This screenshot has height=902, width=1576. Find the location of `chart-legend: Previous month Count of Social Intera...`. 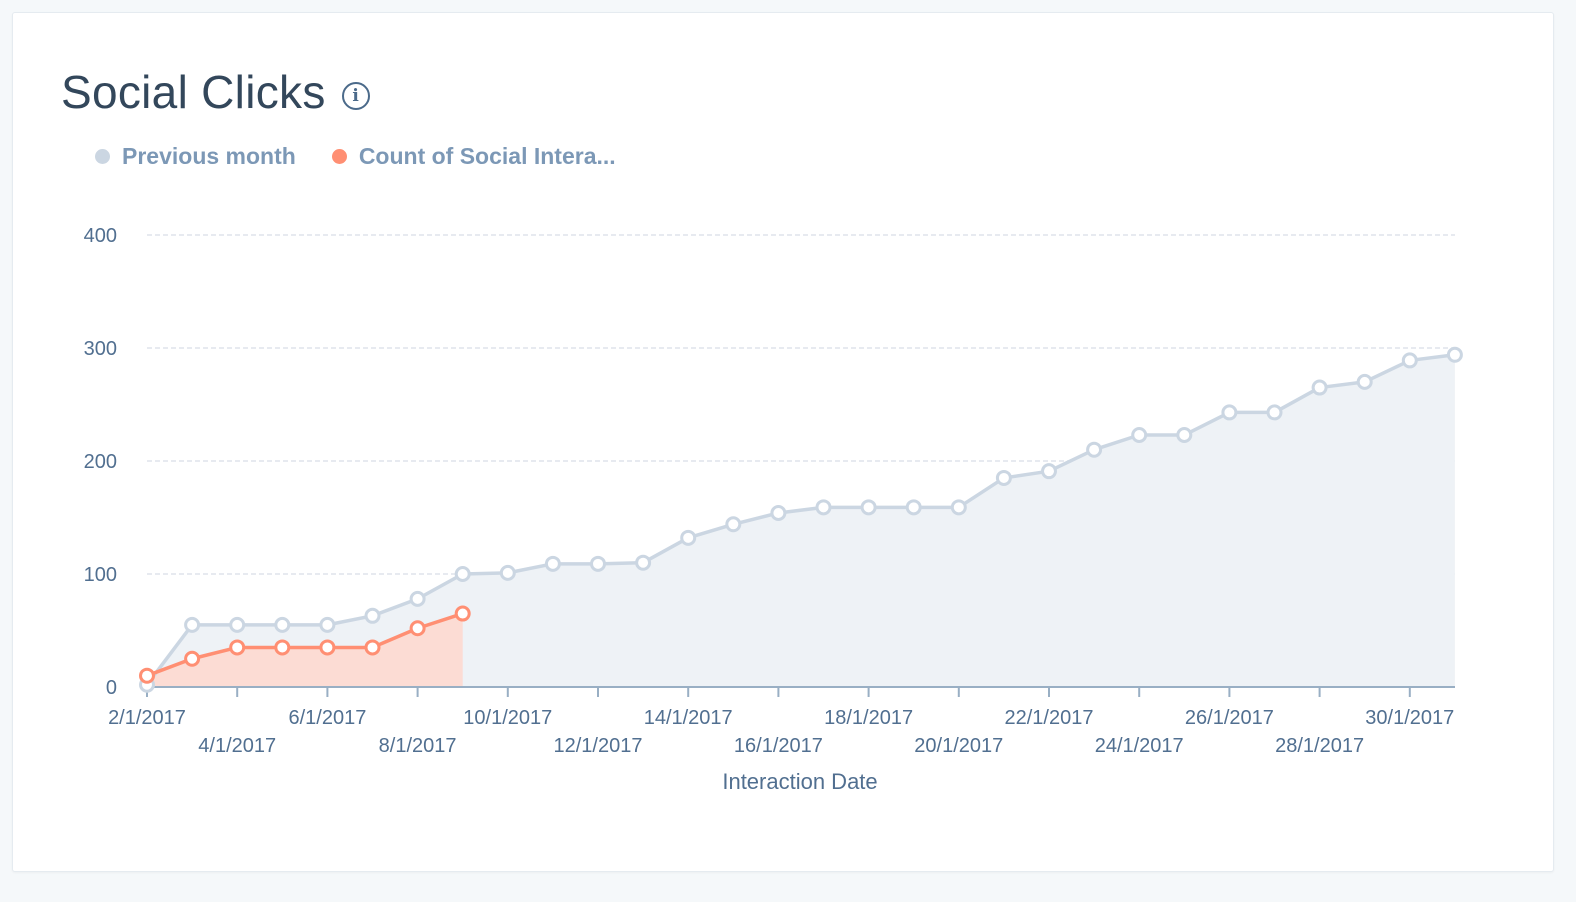

chart-legend: Previous month Count of Social Intera... is located at coordinates (373, 156).